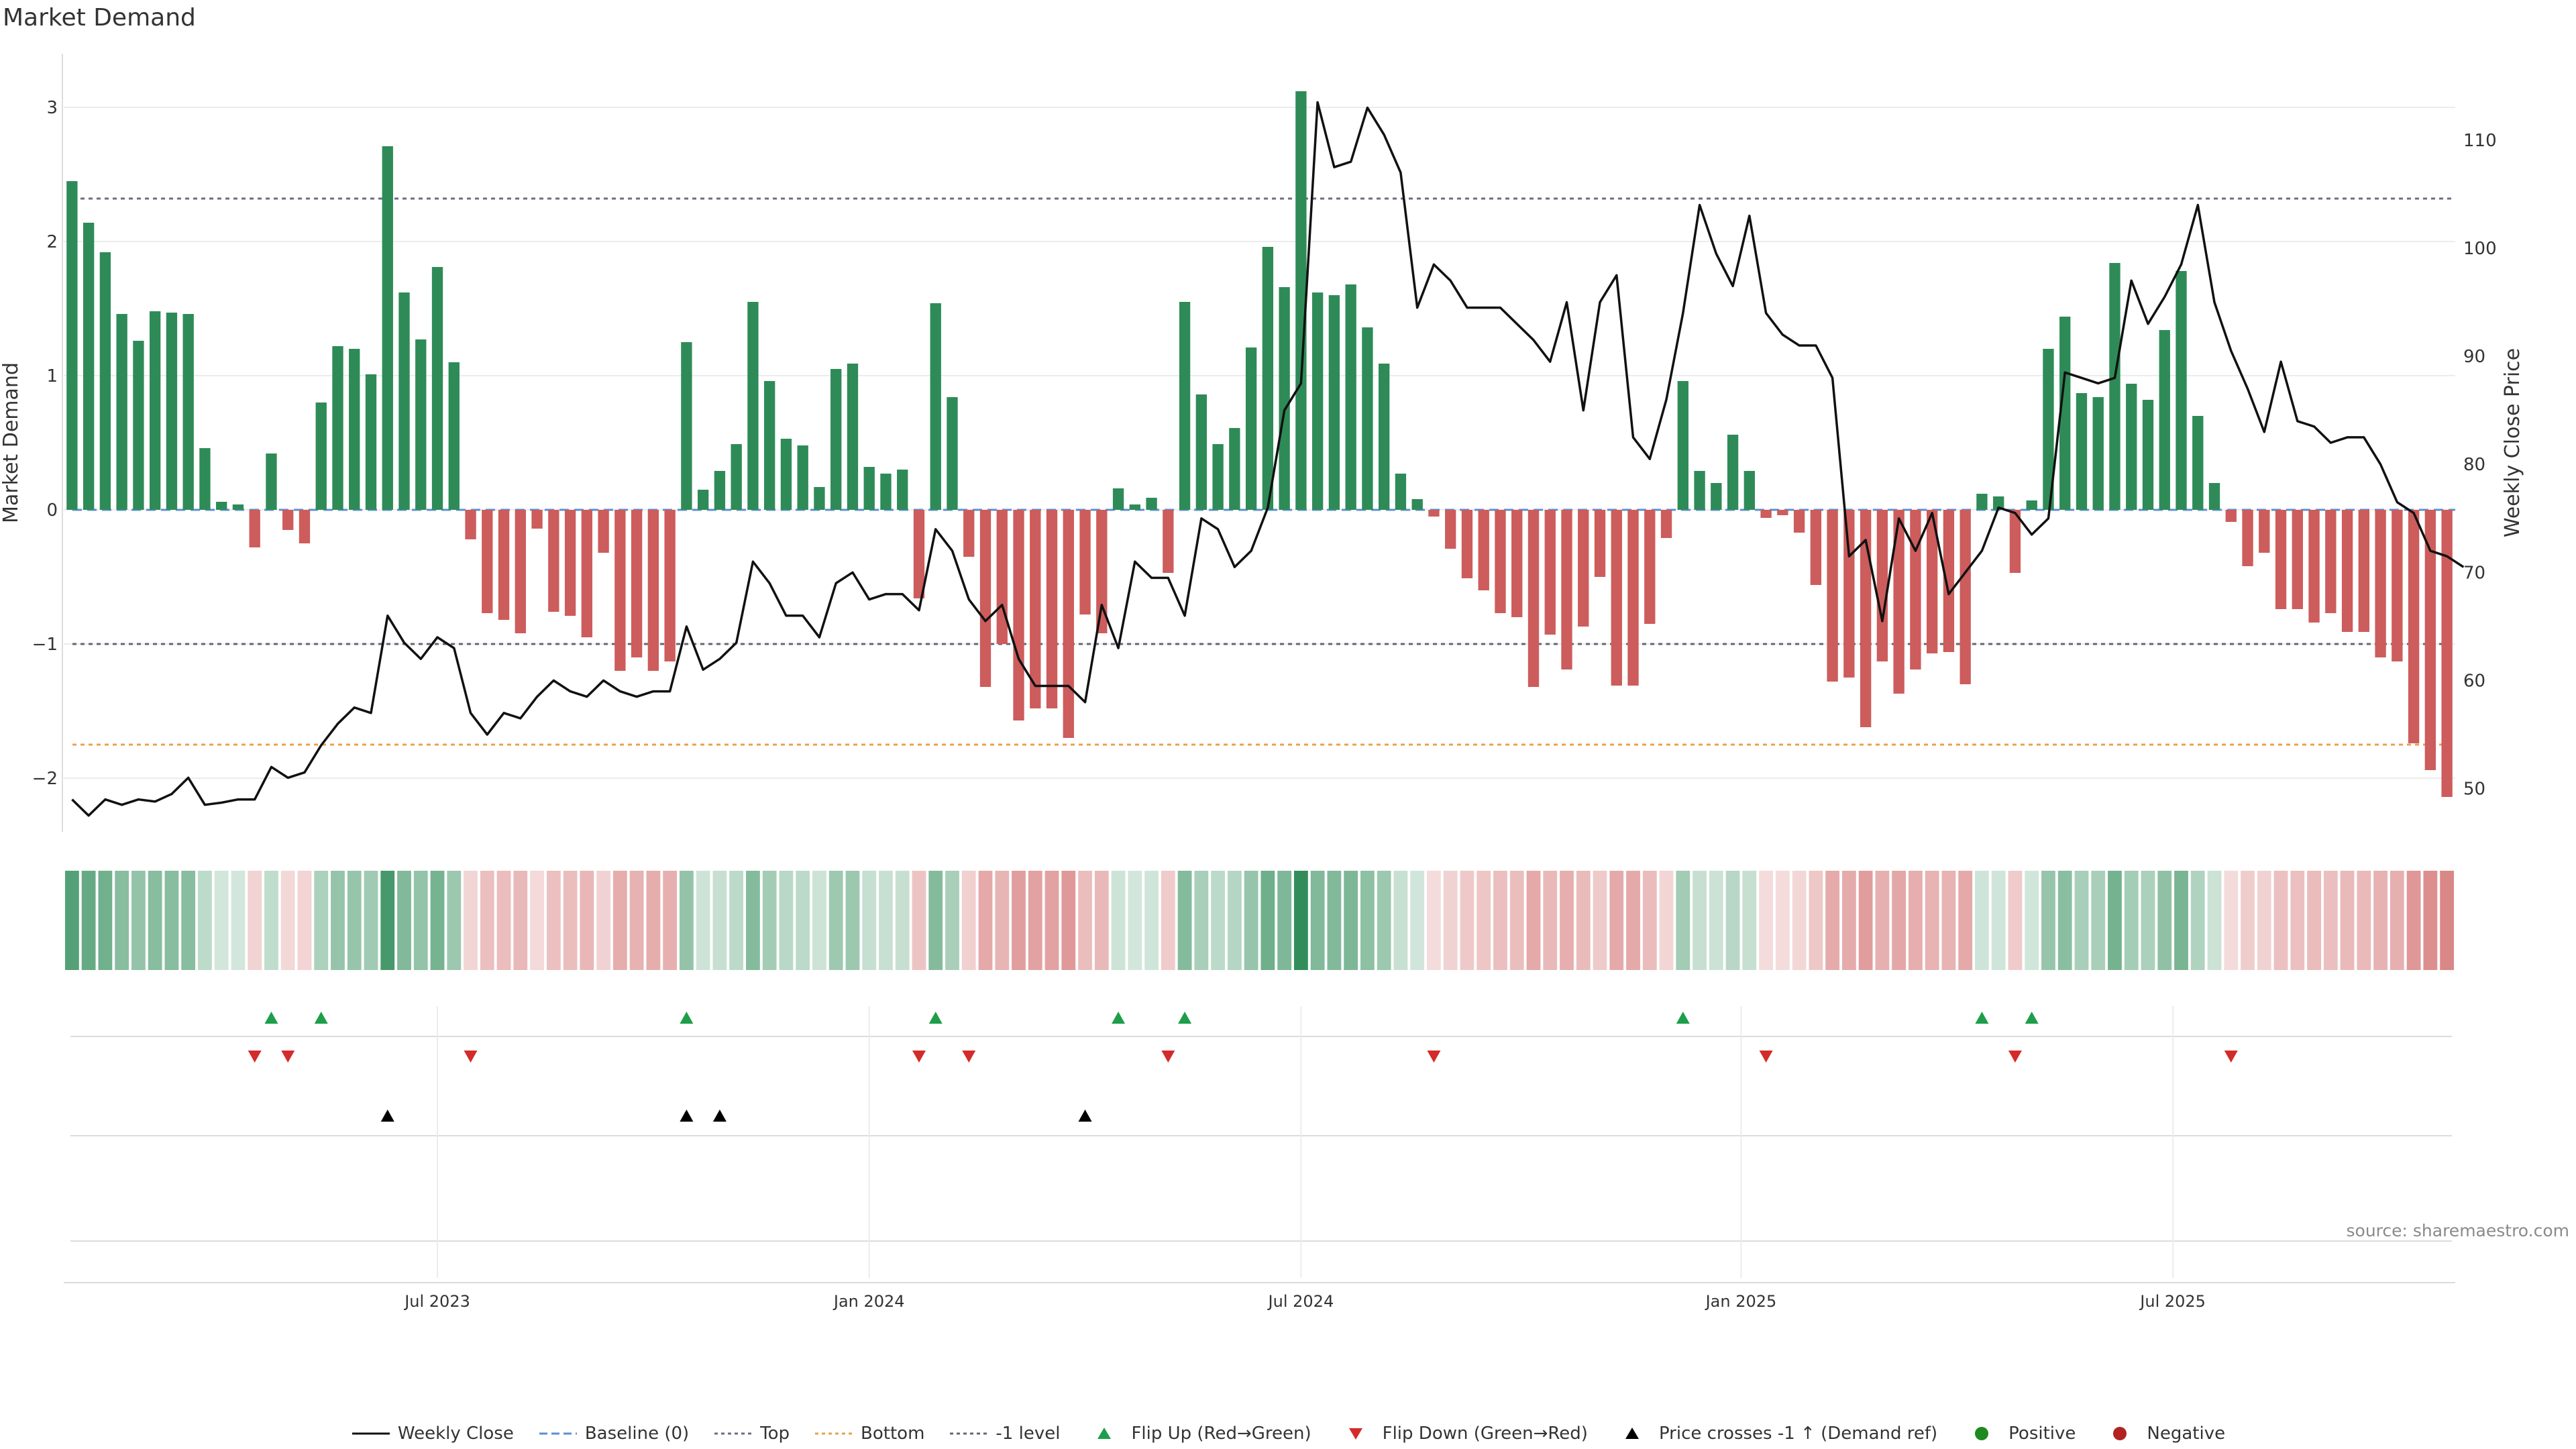 The height and width of the screenshot is (1449, 2576). What do you see at coordinates (613, 1434) in the screenshot?
I see `legend-item: Baseline (0)` at bounding box center [613, 1434].